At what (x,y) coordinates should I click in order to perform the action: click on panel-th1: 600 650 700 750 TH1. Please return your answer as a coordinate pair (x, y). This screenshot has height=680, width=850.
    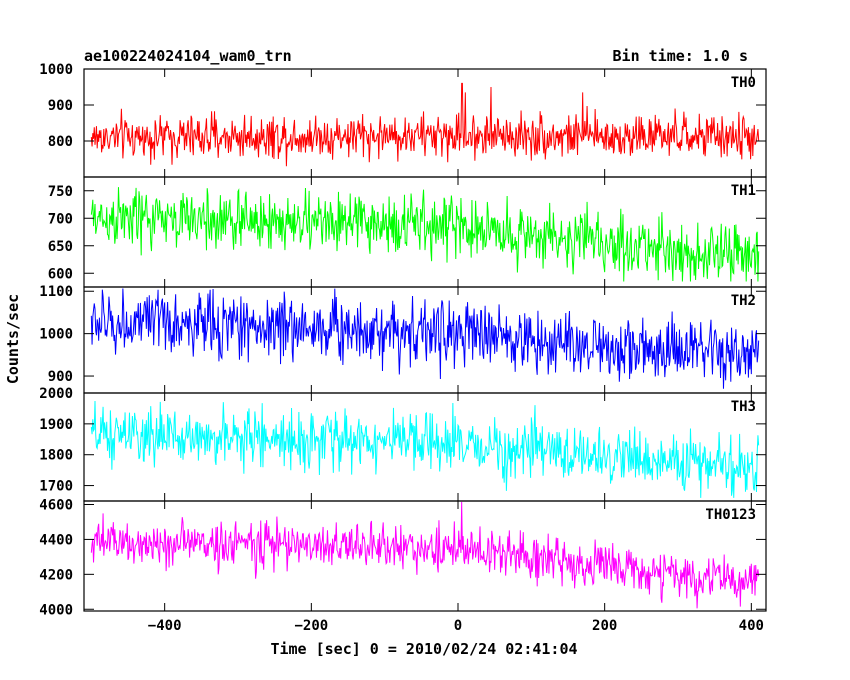
    Looking at the image, I should click on (407, 232).